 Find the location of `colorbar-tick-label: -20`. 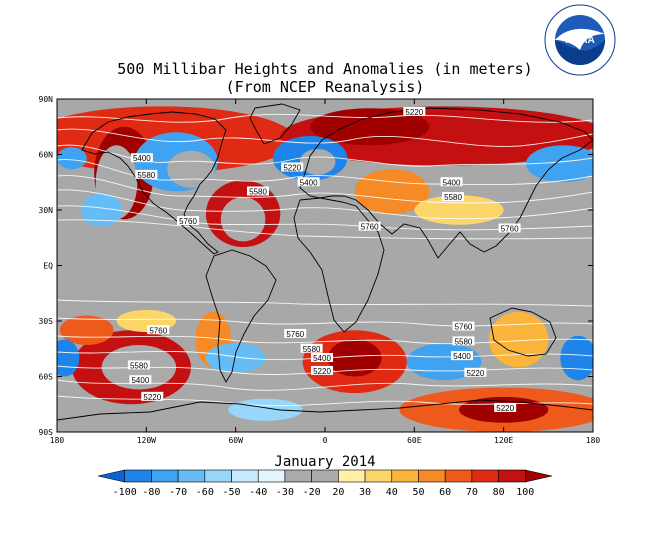

colorbar-tick-label: -20 is located at coordinates (312, 492).